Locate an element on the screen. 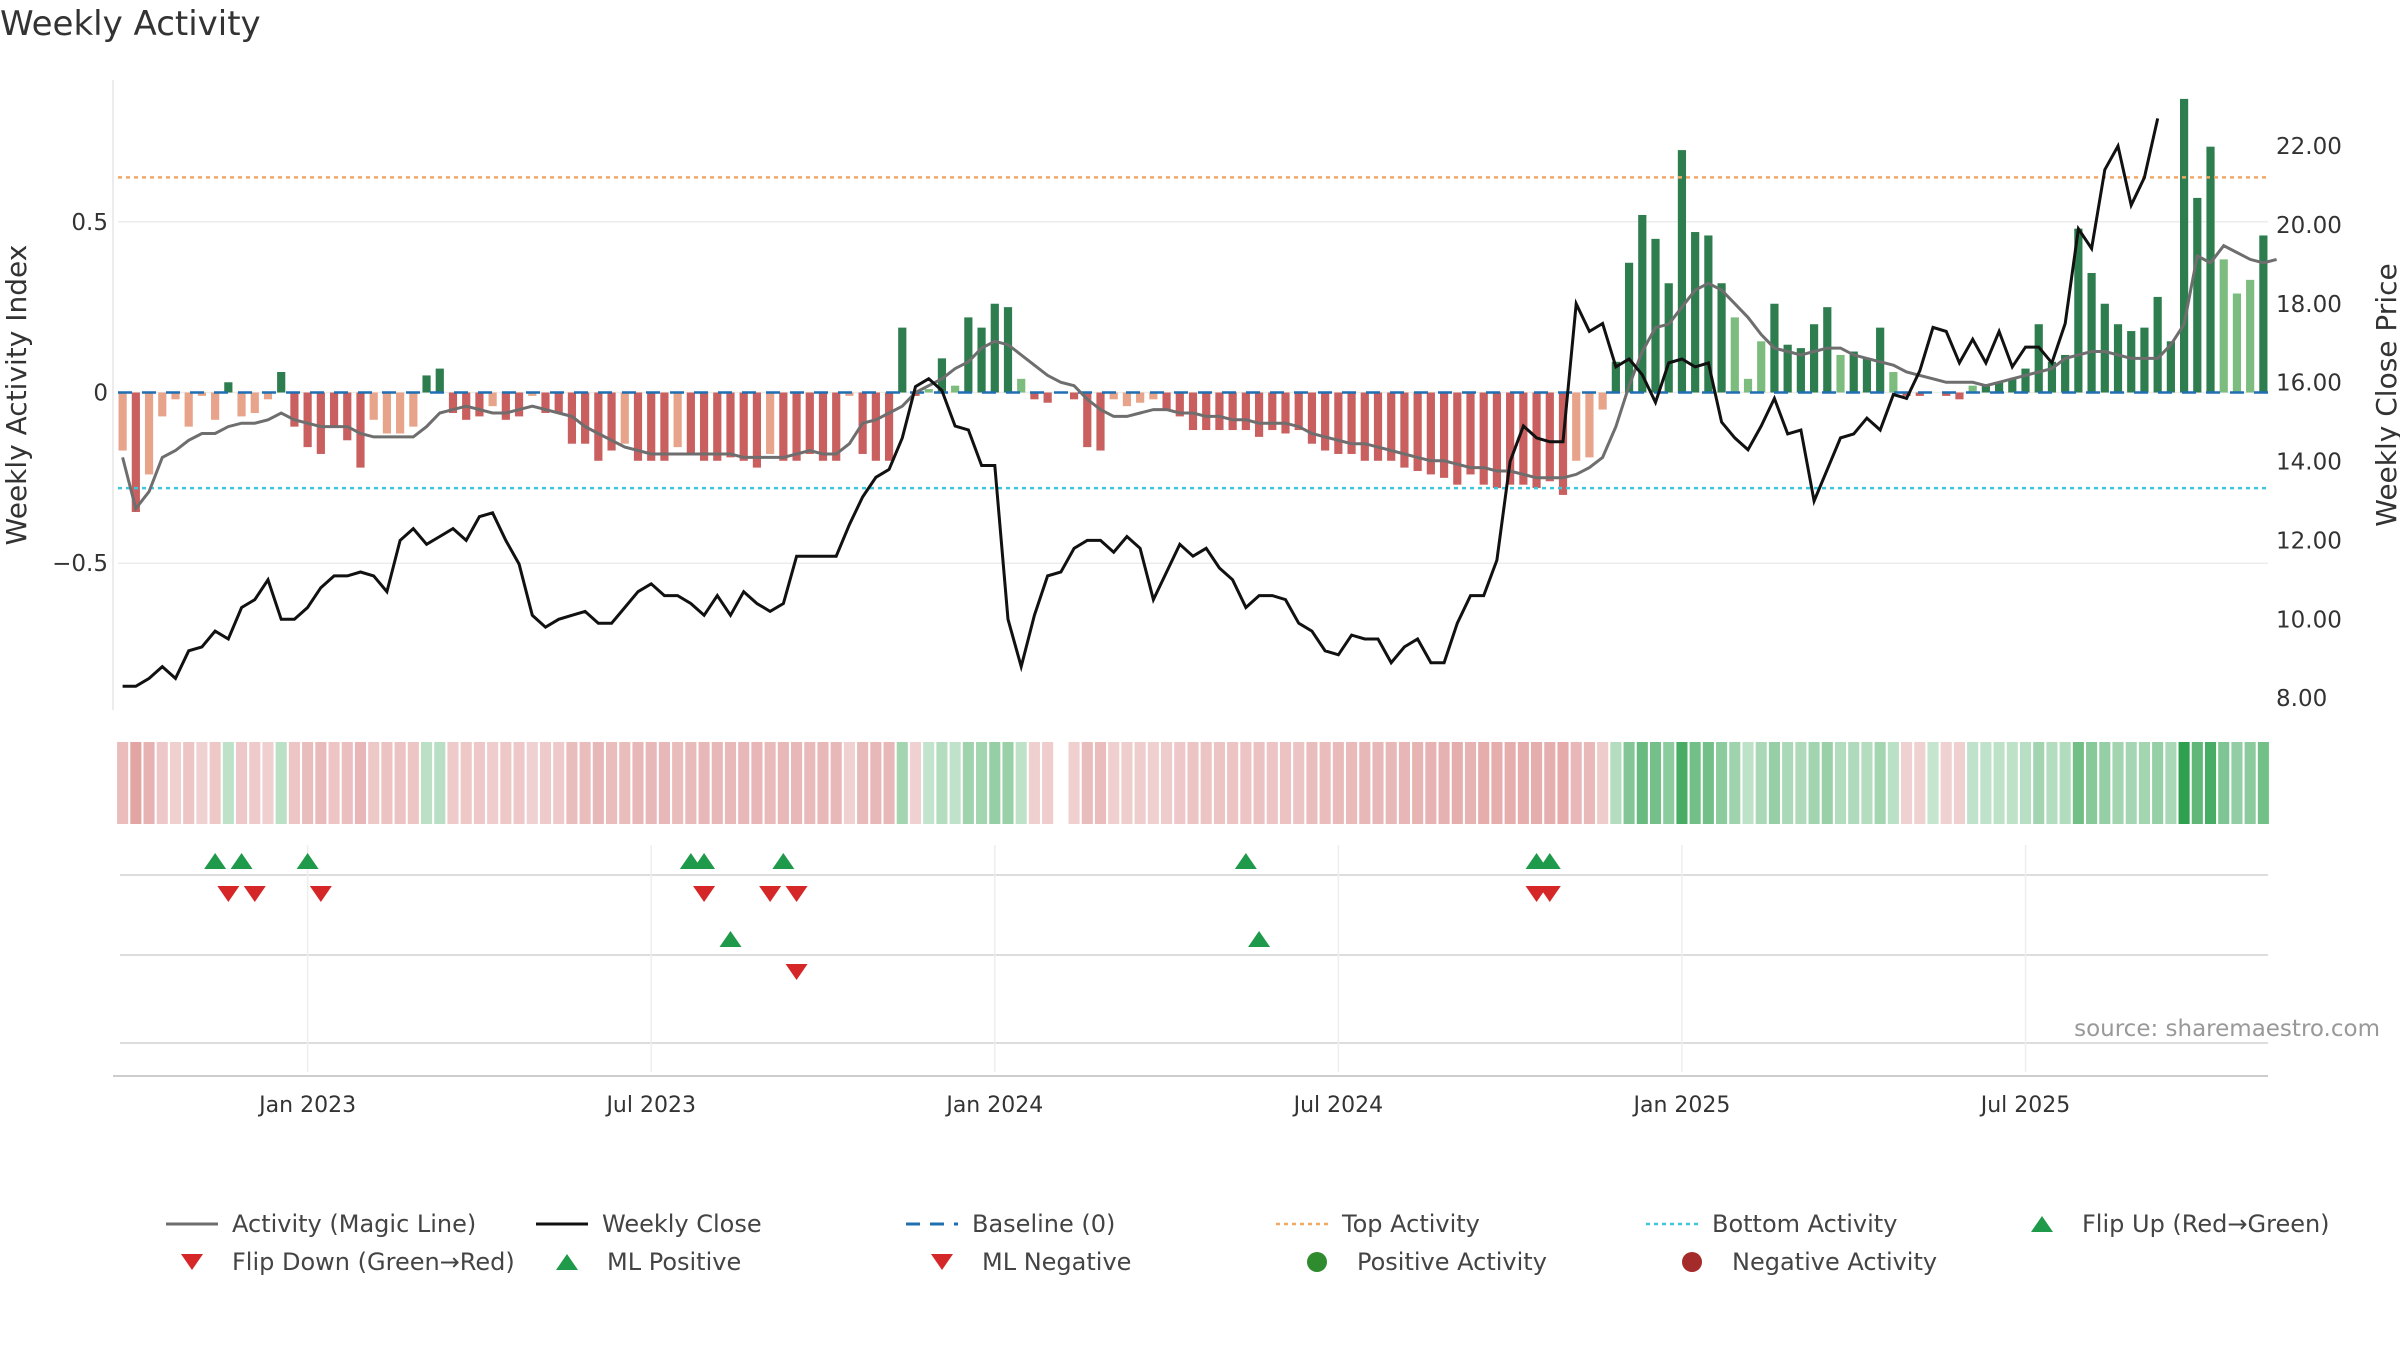 Image resolution: width=2400 pixels, height=1350 pixels. y-tick-label: 0.5 is located at coordinates (89, 223).